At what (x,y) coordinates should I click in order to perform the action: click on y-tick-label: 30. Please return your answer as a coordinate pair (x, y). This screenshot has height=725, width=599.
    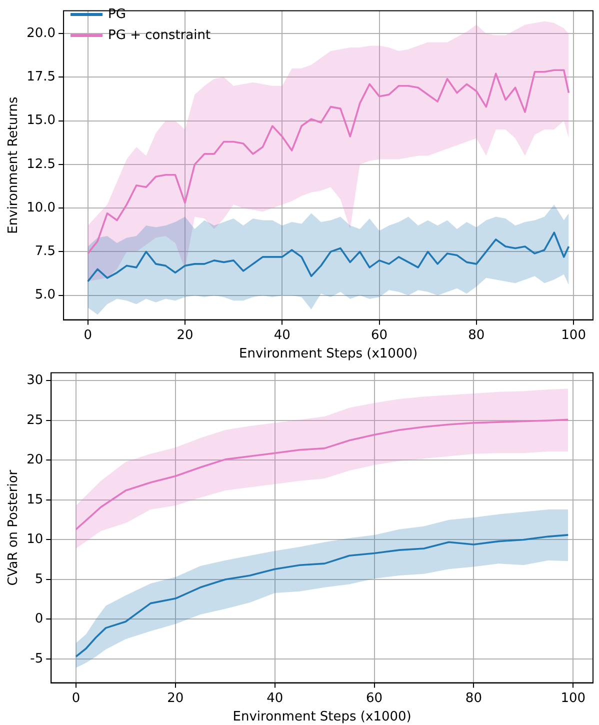
    Looking at the image, I should click on (35, 380).